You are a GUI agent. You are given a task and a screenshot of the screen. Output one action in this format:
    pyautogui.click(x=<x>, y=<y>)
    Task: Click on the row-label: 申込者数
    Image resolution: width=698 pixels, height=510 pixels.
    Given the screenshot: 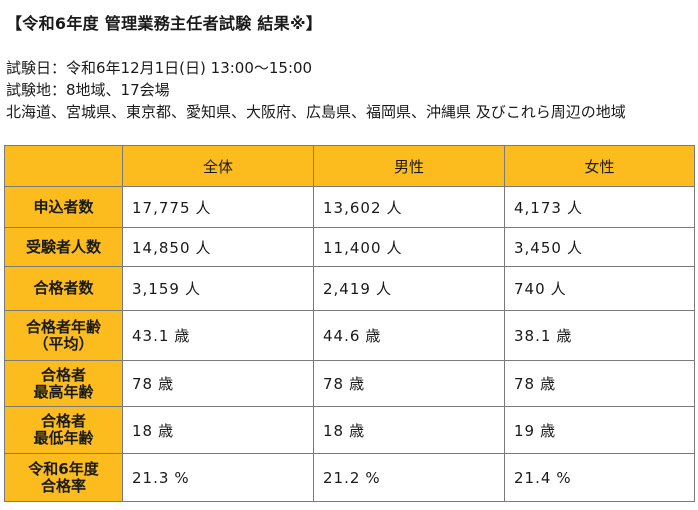 What is the action you would take?
    pyautogui.click(x=63, y=207)
    